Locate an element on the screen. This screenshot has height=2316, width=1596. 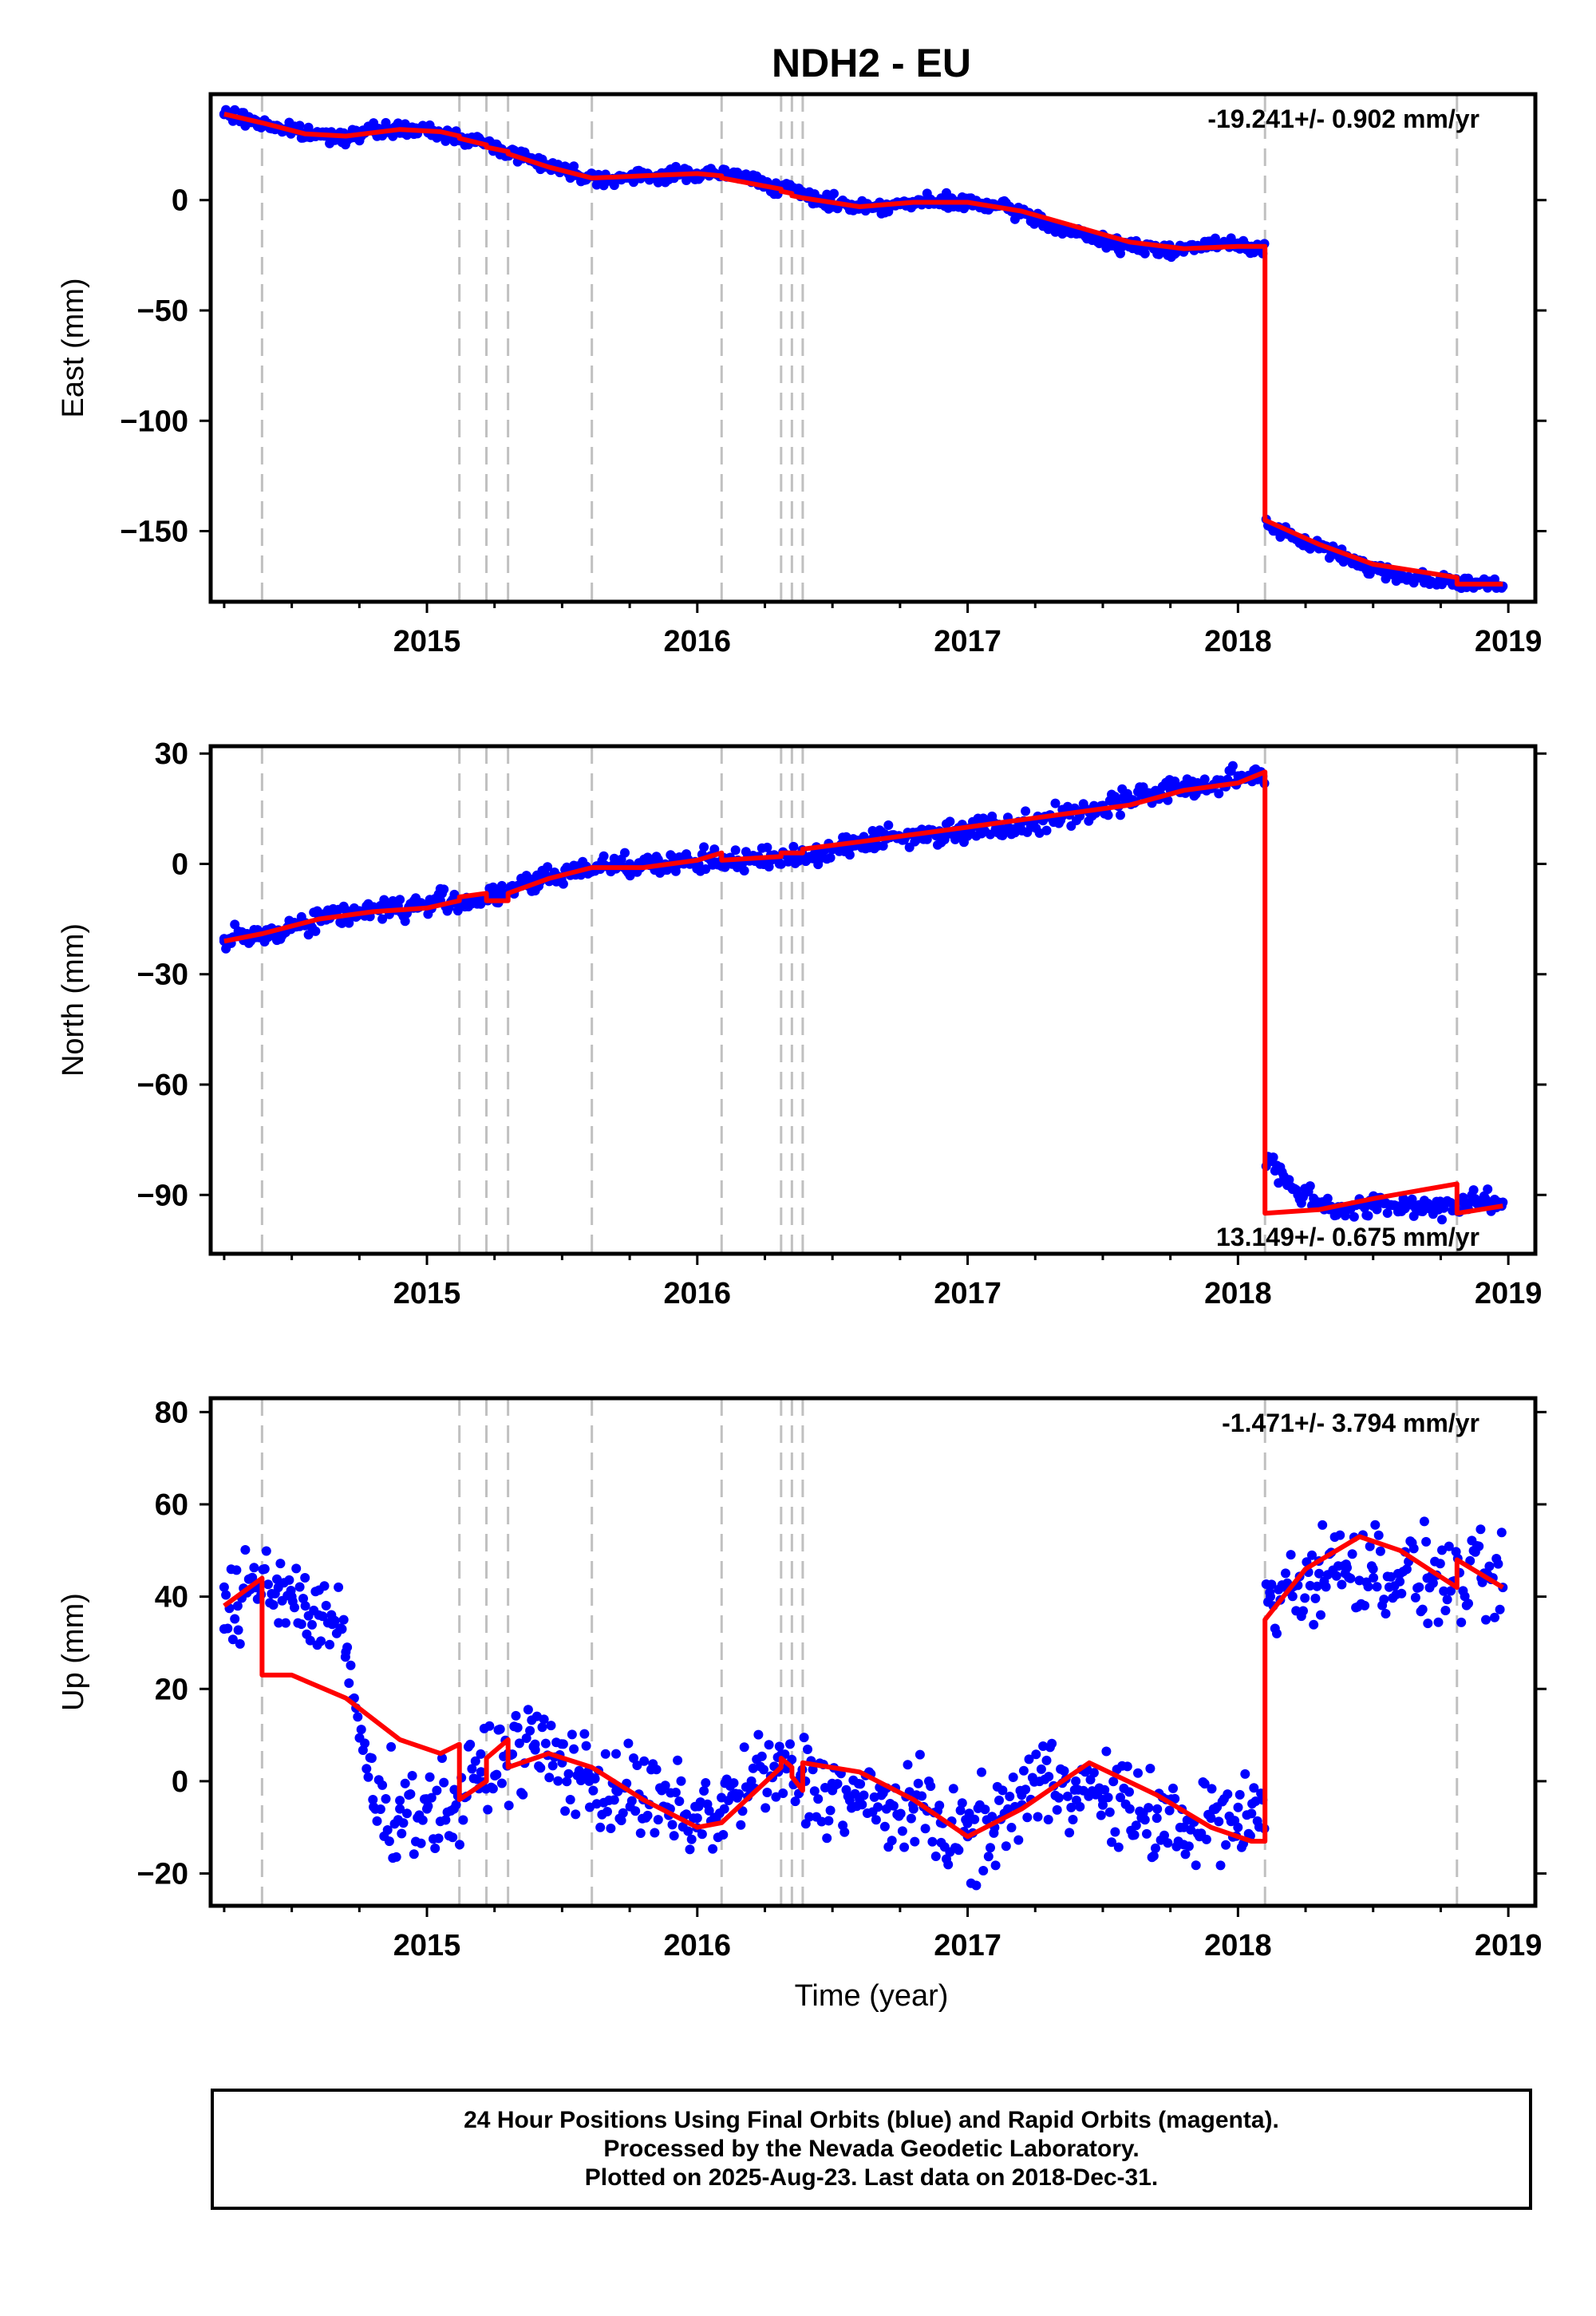
y-tick-label-north-2: −30 is located at coordinates (162, 975).